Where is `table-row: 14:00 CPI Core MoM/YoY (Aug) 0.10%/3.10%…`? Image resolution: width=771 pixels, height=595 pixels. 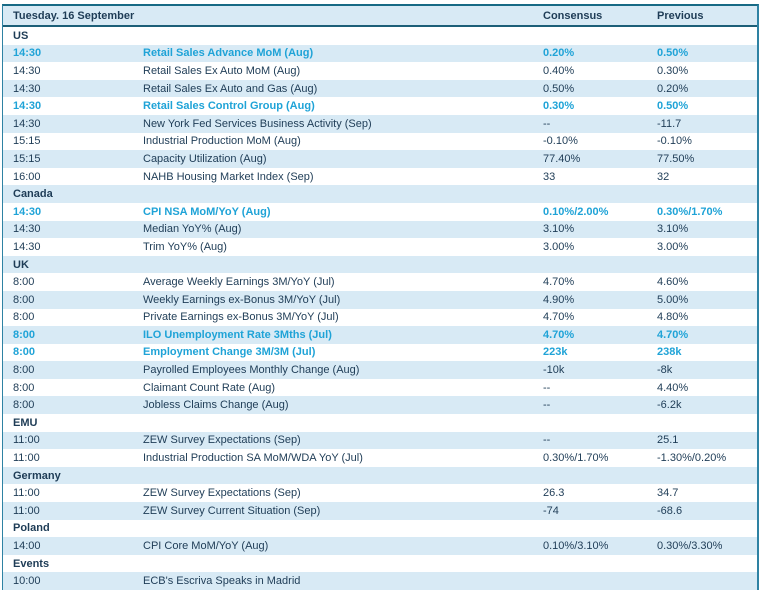 table-row: 14:00 CPI Core MoM/YoY (Aug) 0.10%/3.10%… is located at coordinates (380, 546).